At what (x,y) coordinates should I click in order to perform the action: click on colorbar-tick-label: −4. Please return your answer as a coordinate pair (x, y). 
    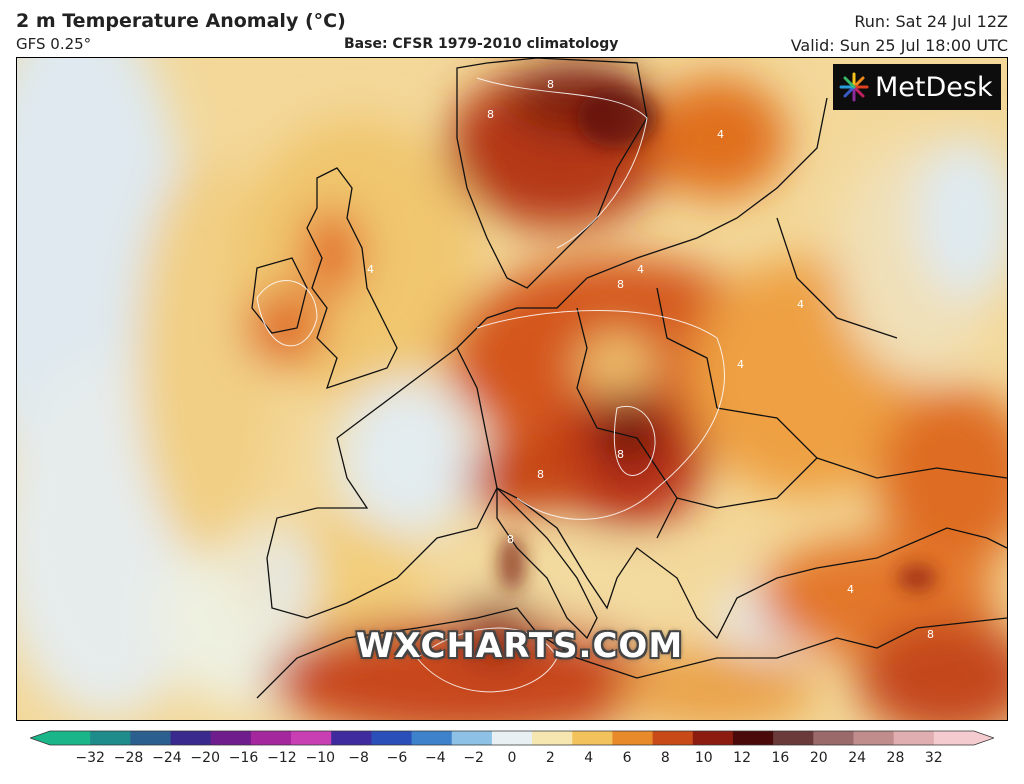
    Looking at the image, I should click on (435, 758).